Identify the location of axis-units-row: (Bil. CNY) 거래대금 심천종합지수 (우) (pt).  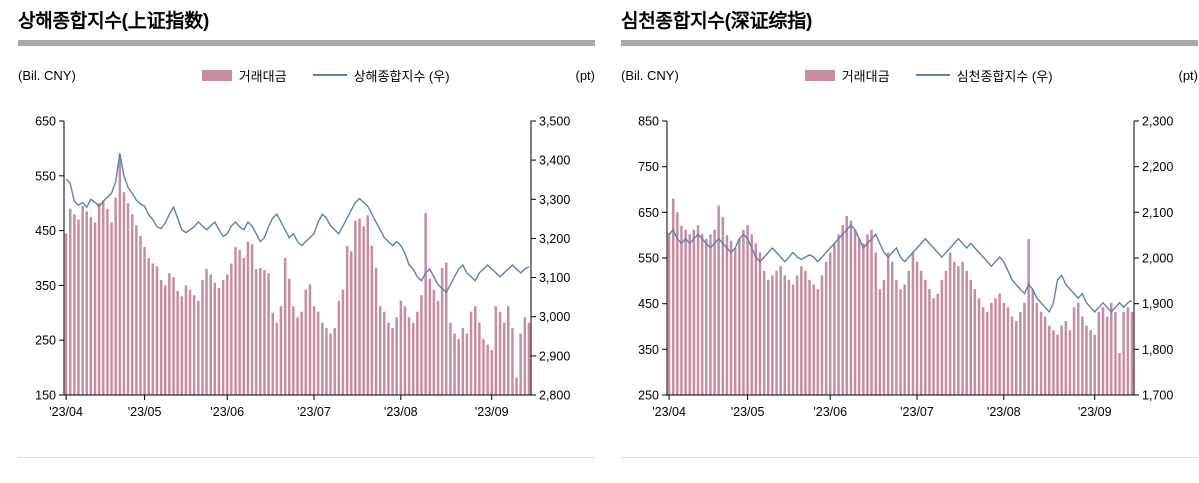
(909, 75).